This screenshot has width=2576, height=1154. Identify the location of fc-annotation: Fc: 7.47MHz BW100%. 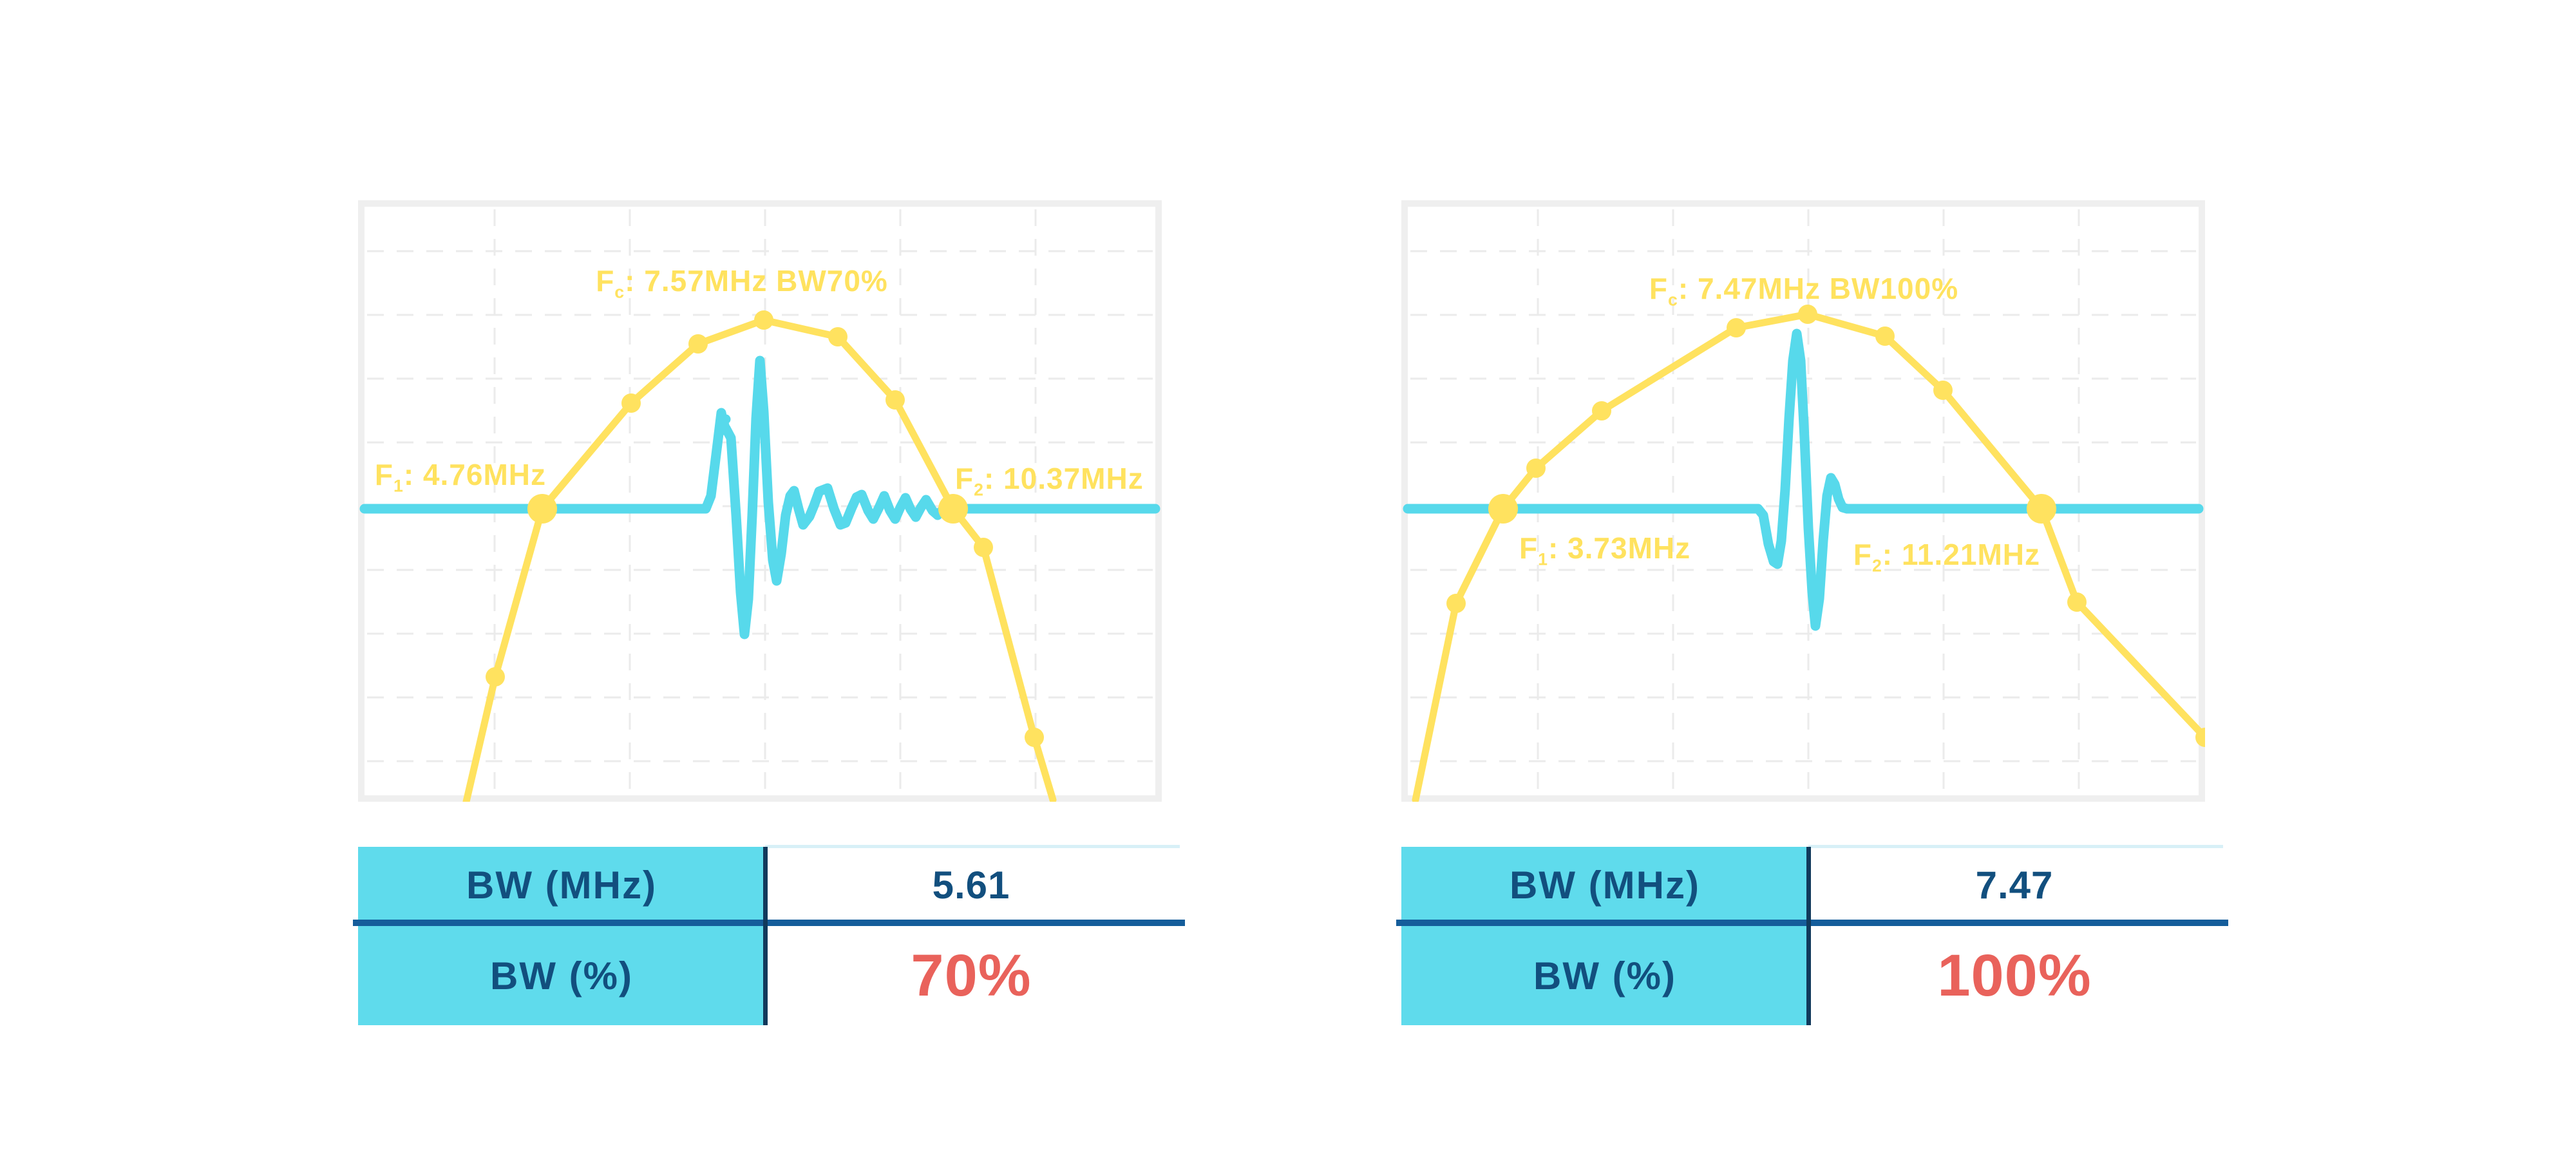
(1803, 291).